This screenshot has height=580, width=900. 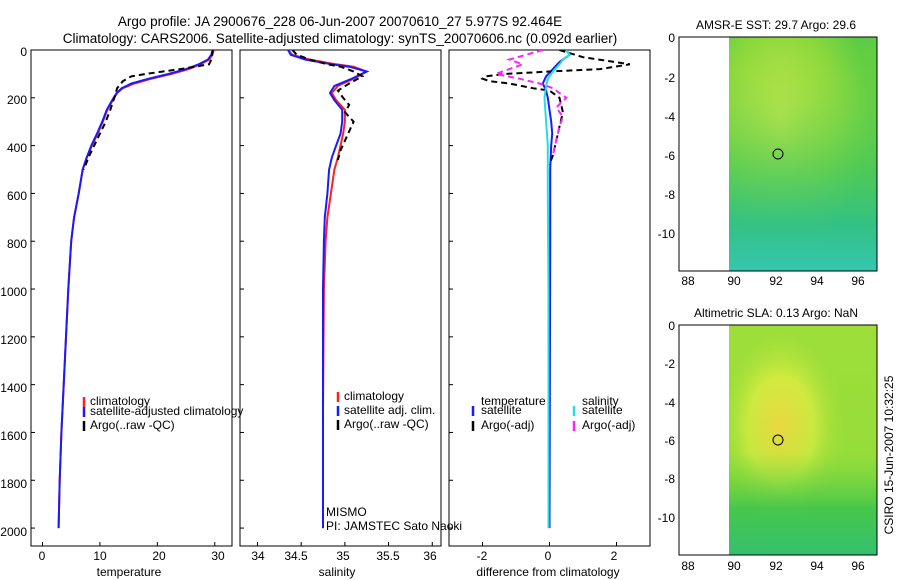 I want to click on x-tick-label: -2, so click(x=482, y=556).